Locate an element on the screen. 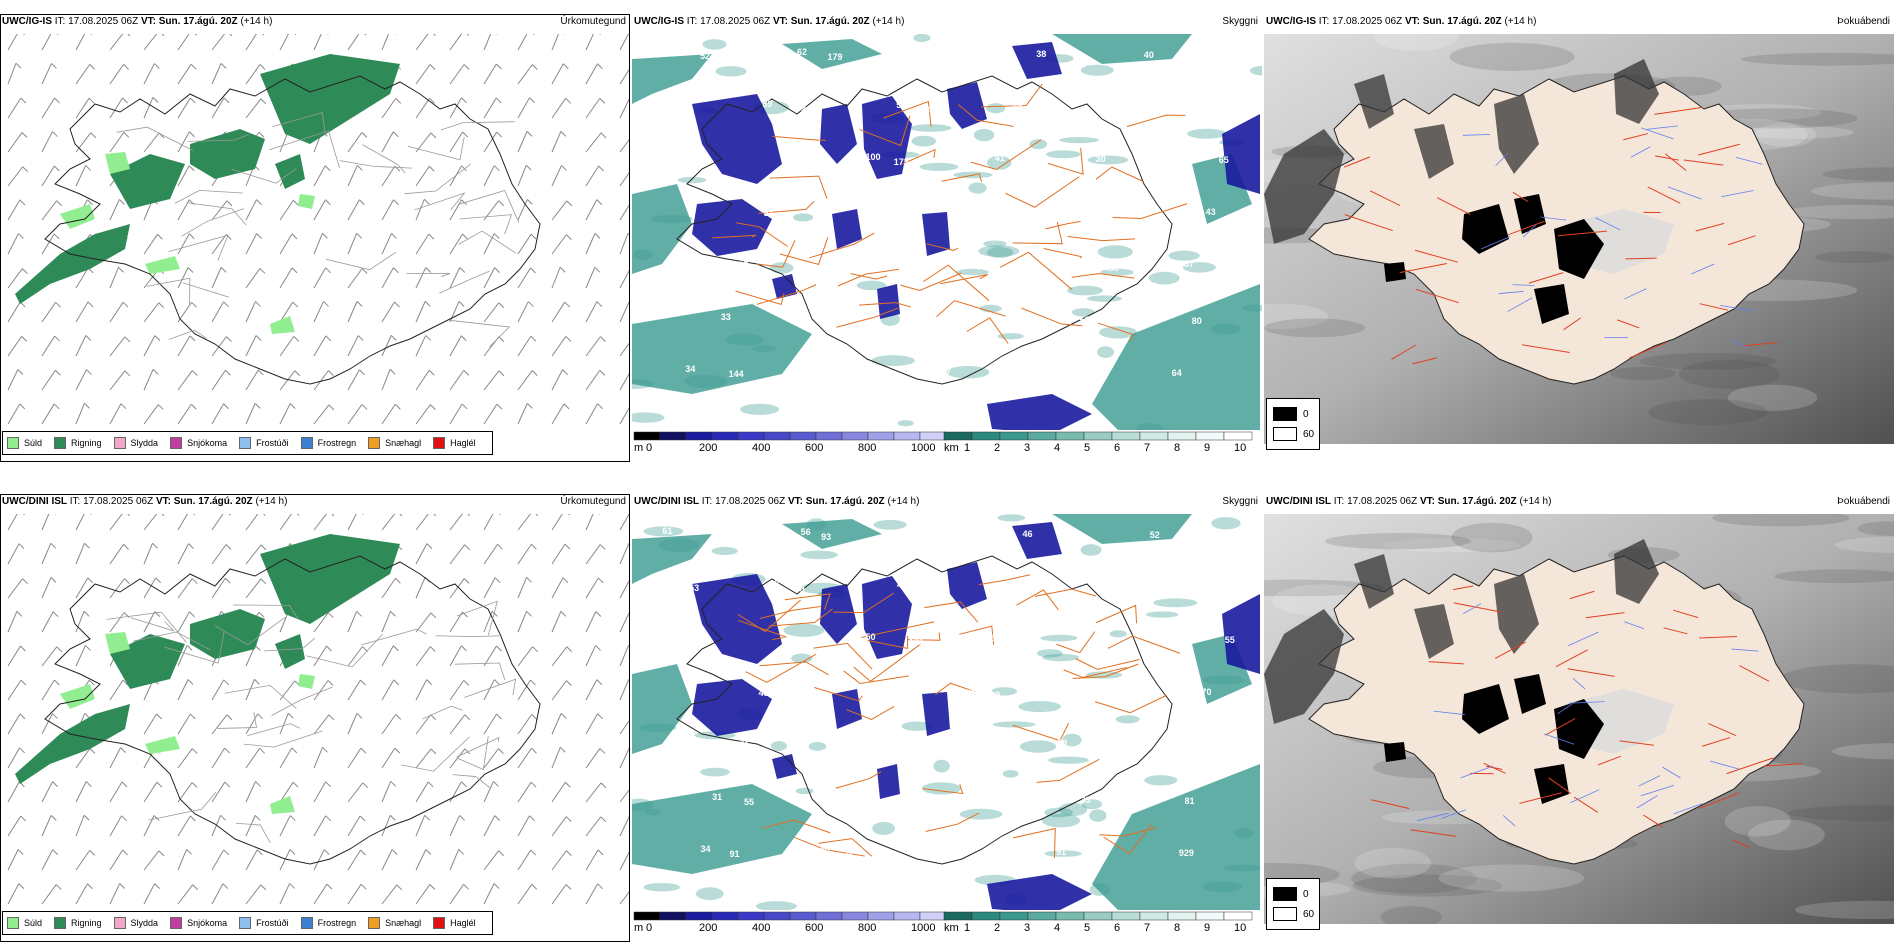 This screenshot has width=1900, height=950. wind-barbs is located at coordinates (318, 229).